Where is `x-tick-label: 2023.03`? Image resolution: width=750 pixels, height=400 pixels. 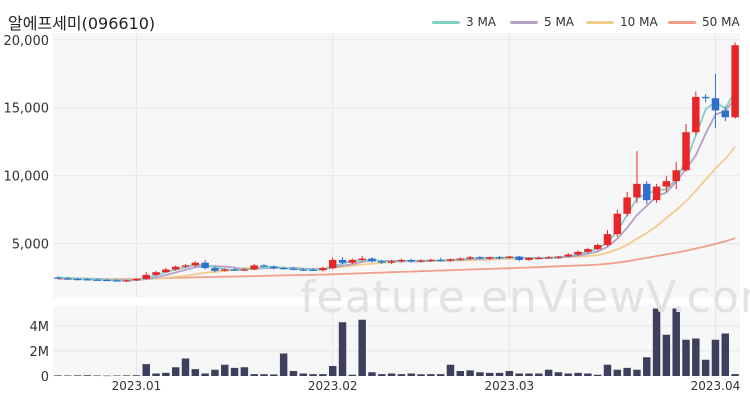
x-tick-label: 2023.03 is located at coordinates (510, 386).